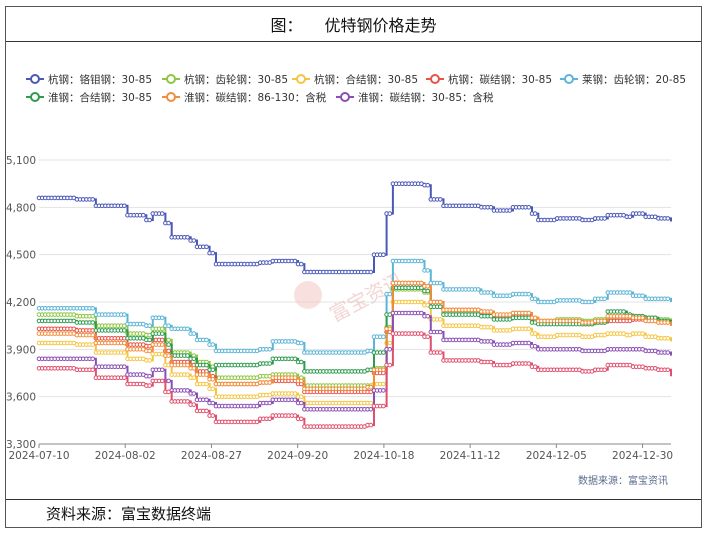 This screenshot has height=536, width=709. I want to click on legend-item: 杭钢：齿轮钢：30-85, so click(225, 79).